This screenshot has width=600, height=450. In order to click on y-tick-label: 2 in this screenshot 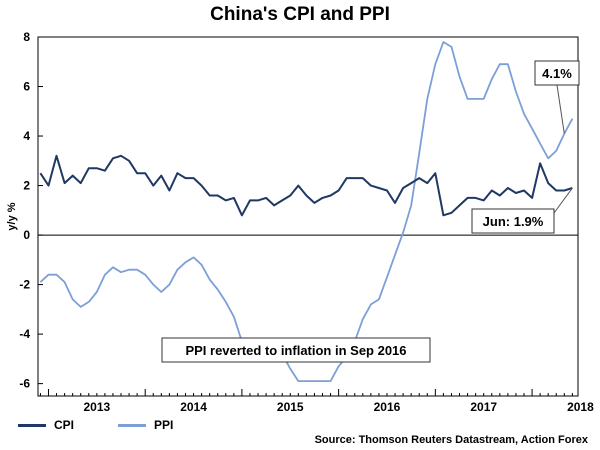, I will do `click(26, 186)`.